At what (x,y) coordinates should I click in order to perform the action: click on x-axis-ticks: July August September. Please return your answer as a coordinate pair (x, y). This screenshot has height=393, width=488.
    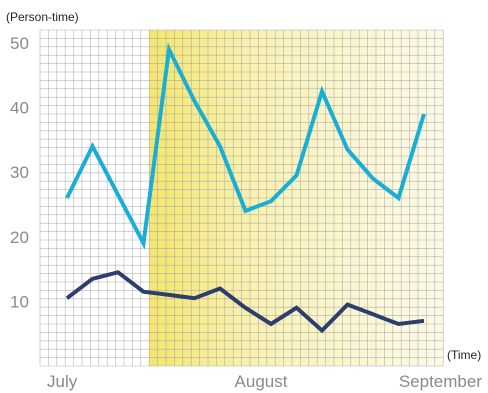
    Looking at the image, I should click on (264, 381).